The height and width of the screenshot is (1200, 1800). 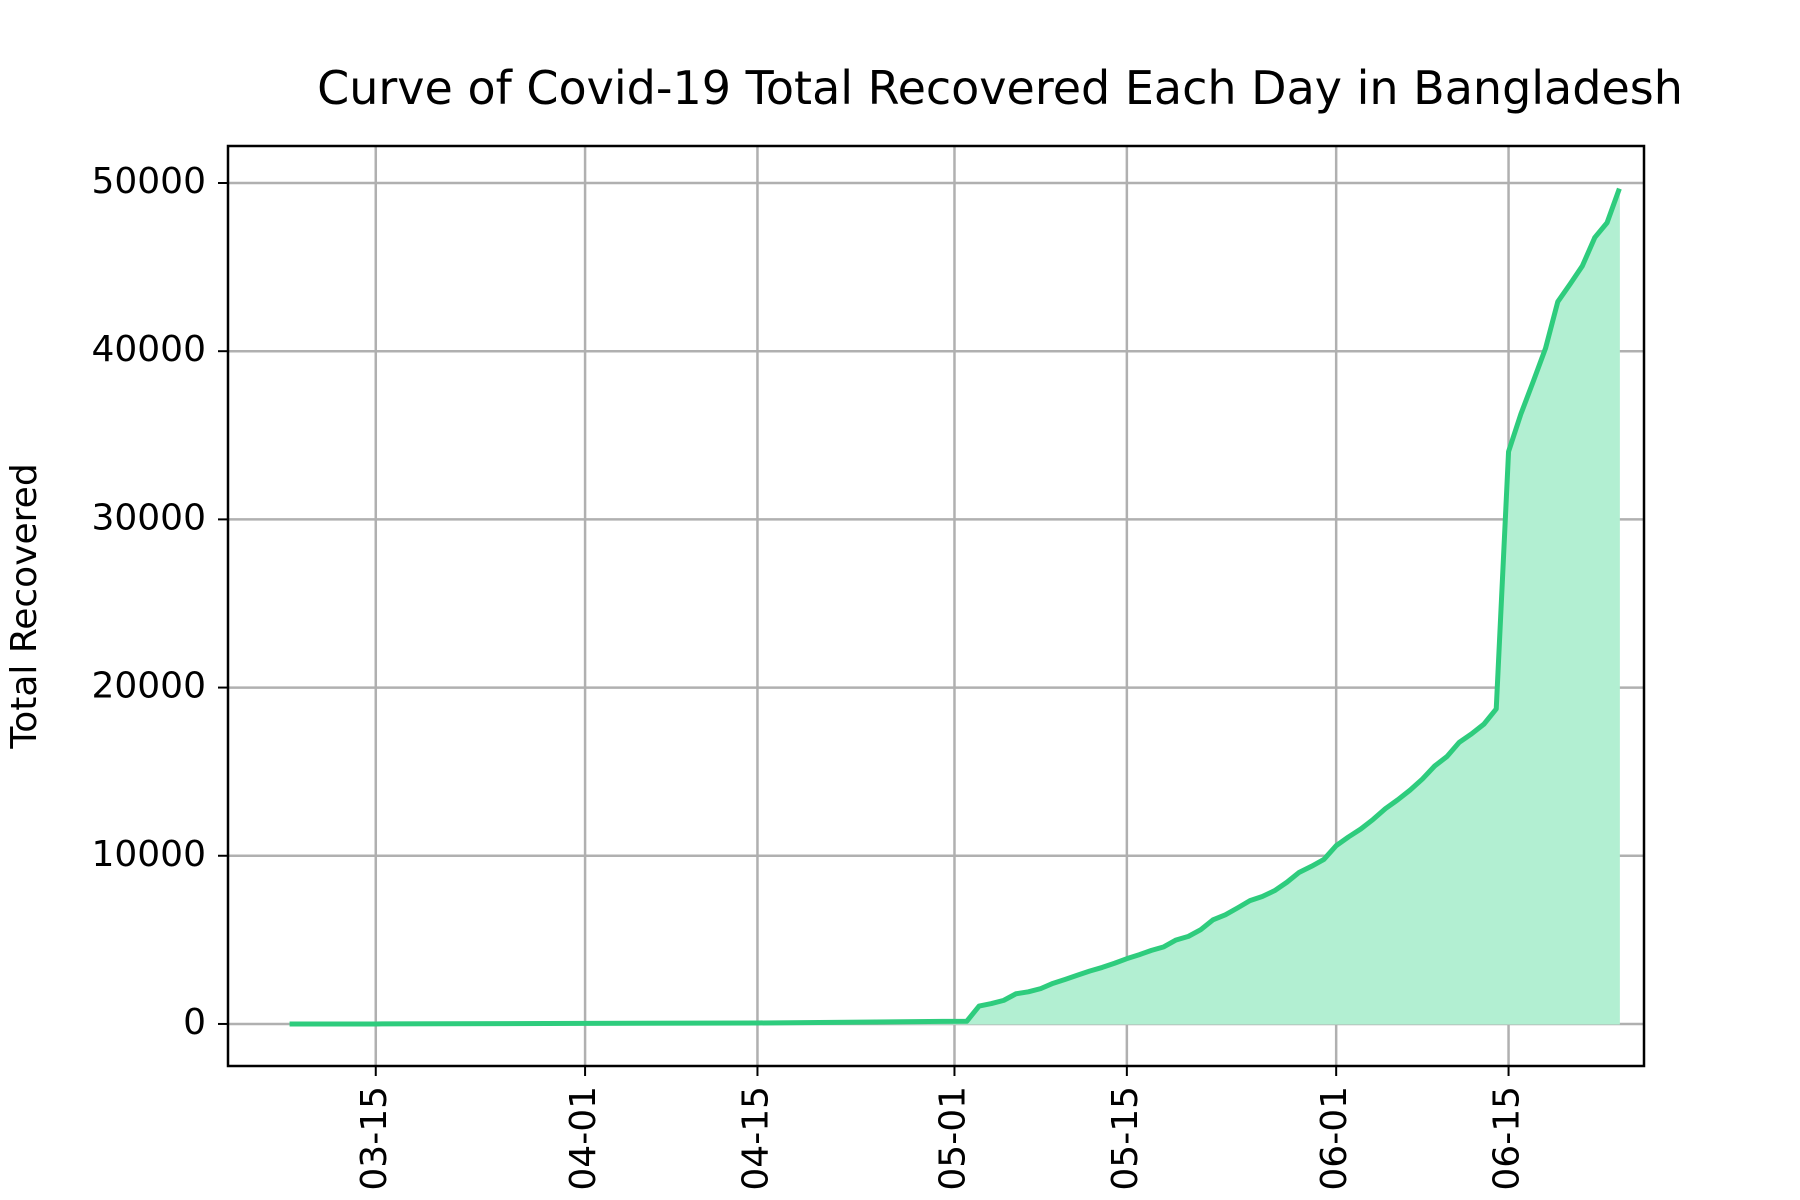 I want to click on y-axis-label: Total Recovered, so click(x=24, y=606).